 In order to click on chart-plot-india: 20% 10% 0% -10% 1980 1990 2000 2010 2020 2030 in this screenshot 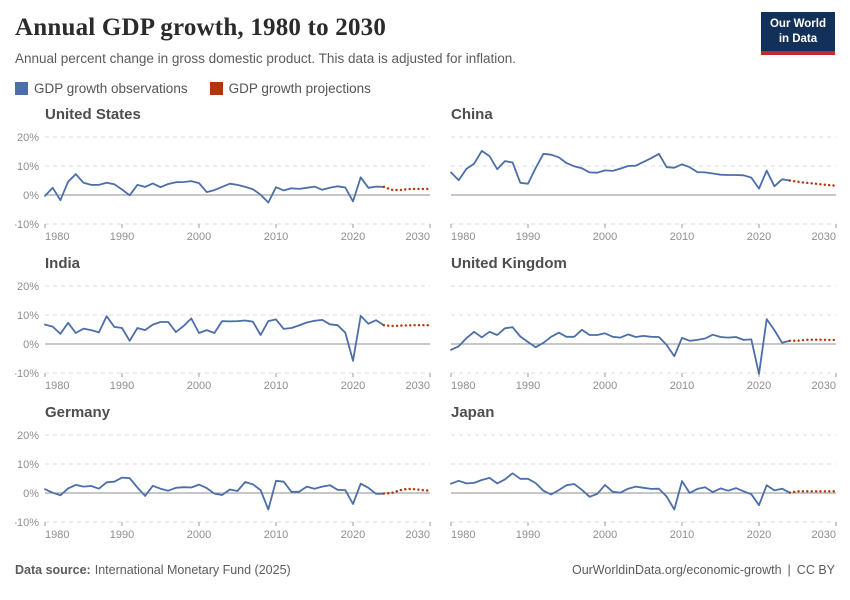, I will do `click(222, 336)`.